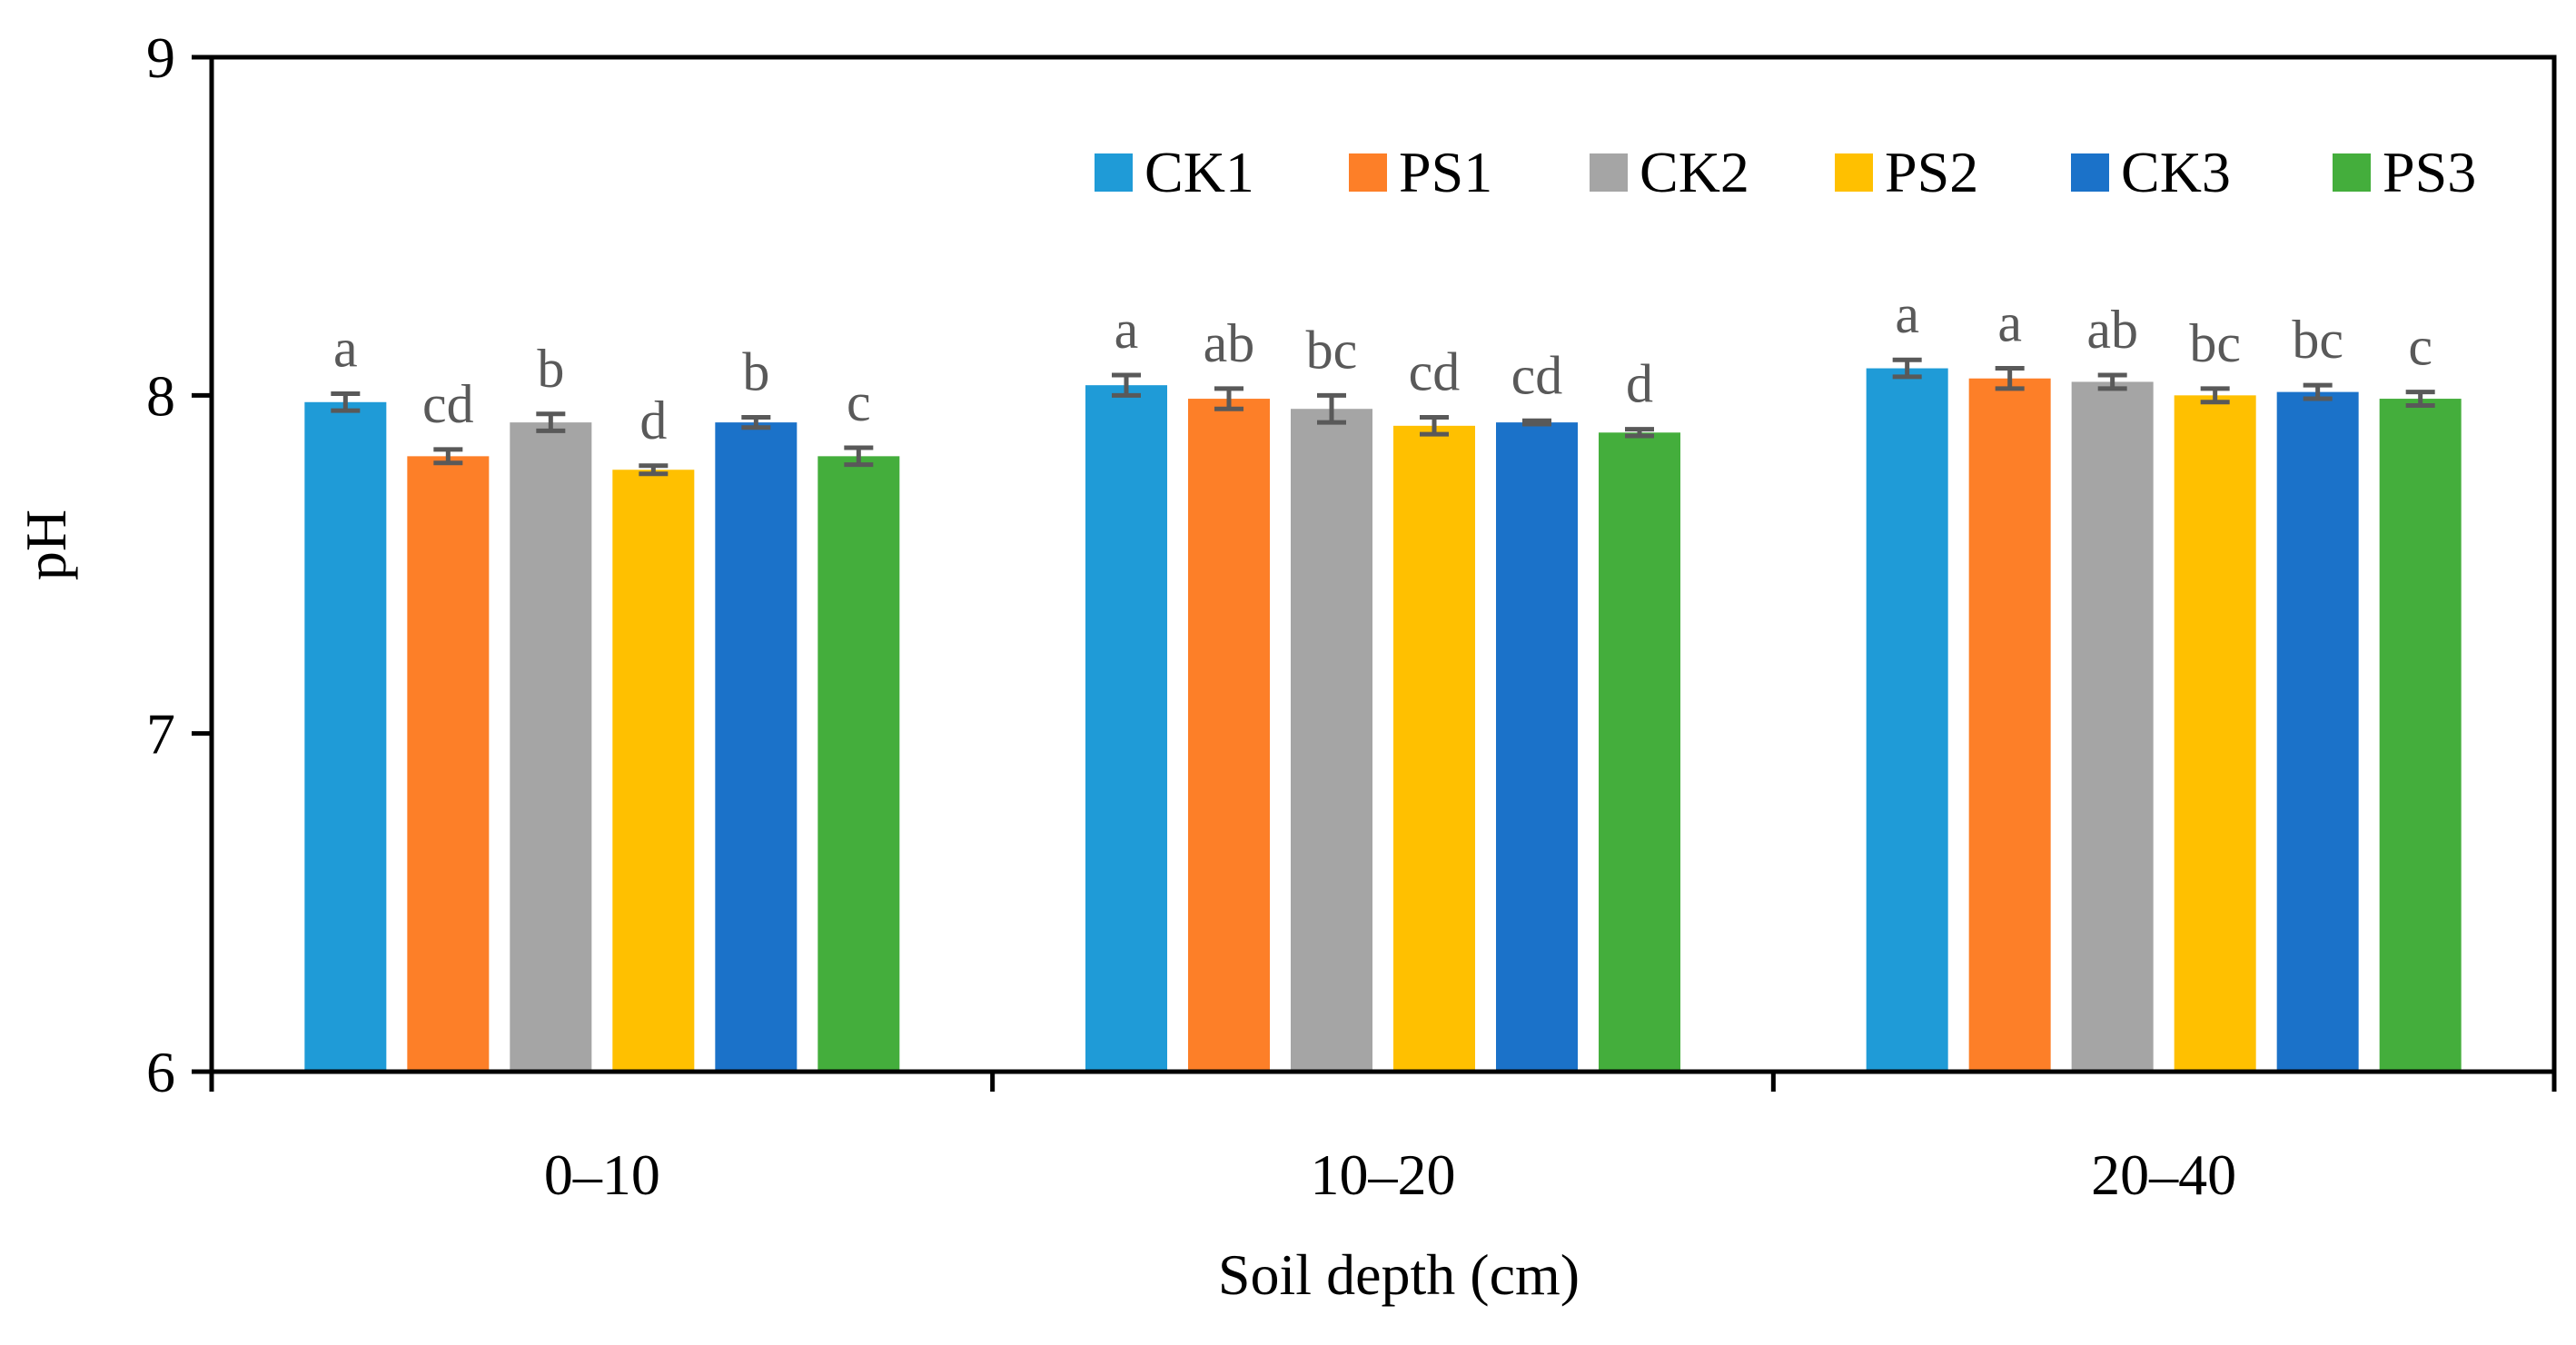 The height and width of the screenshot is (1345, 2576). What do you see at coordinates (2176, 172) in the screenshot?
I see `legend-label-ck3: CK3` at bounding box center [2176, 172].